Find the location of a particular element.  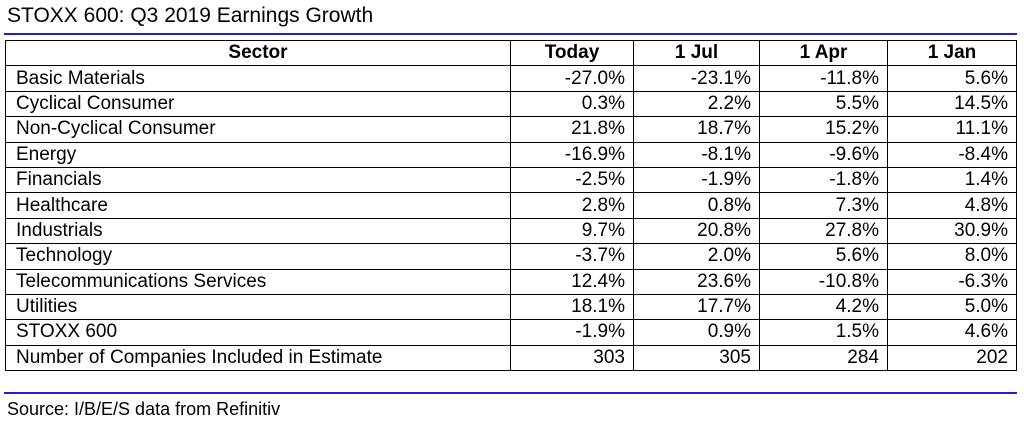

table-row: Basic Materials -27.0% -23.1% -11.8% 5.6% is located at coordinates (511, 78).